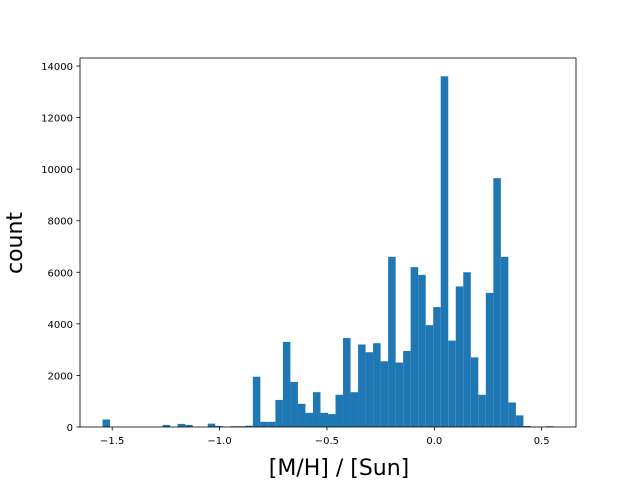 This screenshot has width=640, height=480. What do you see at coordinates (339, 468) in the screenshot?
I see `x-axis-label: [M/H] / [Sun]` at bounding box center [339, 468].